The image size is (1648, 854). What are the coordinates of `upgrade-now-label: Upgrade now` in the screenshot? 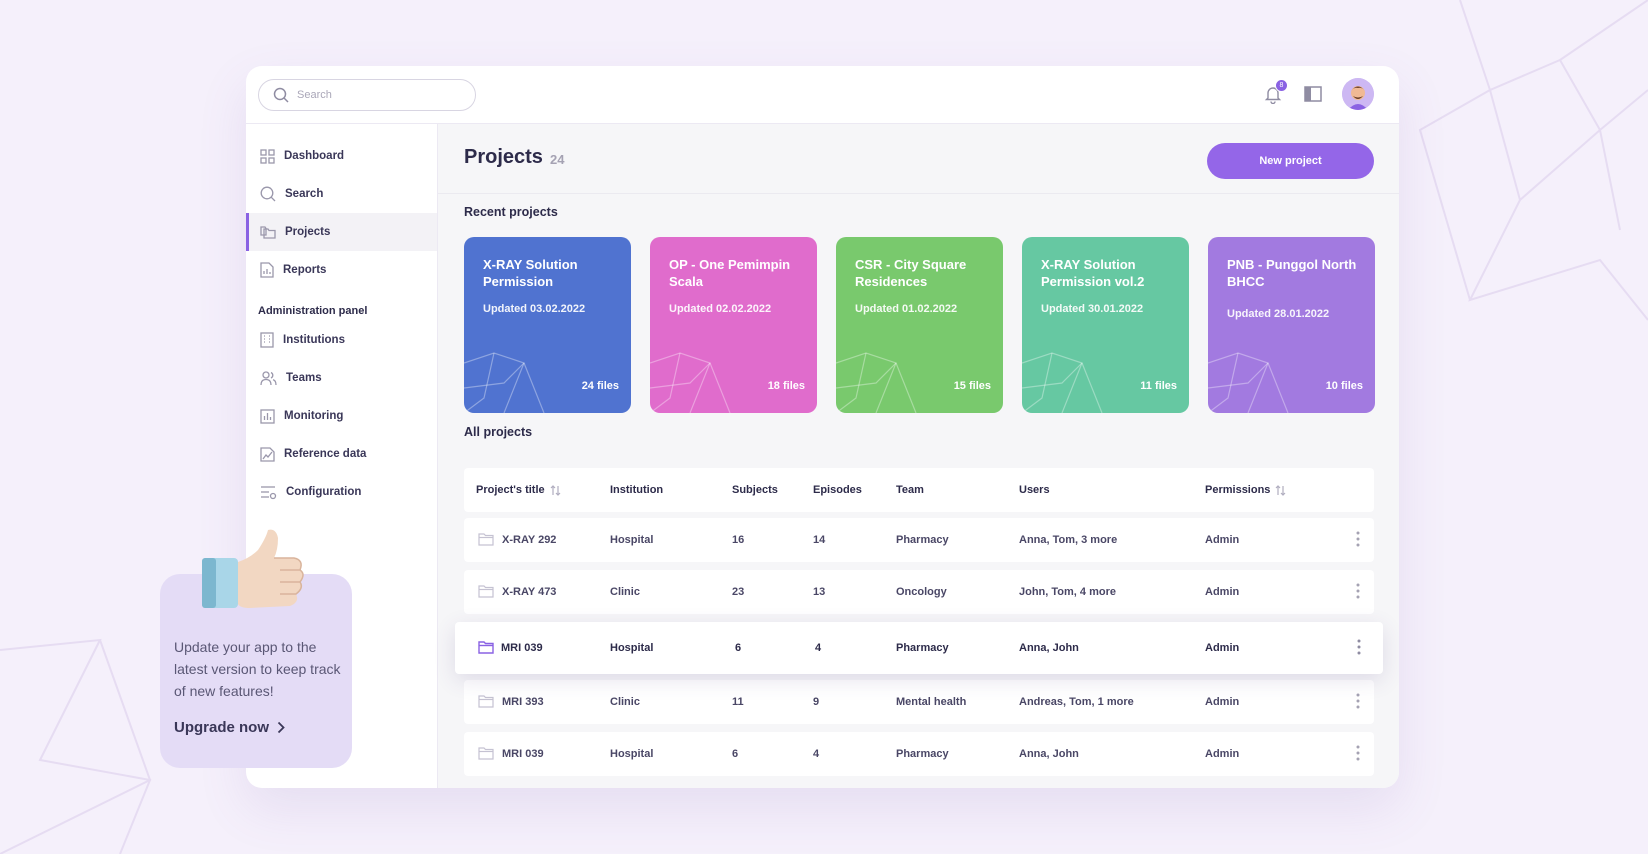 It's located at (222, 727).